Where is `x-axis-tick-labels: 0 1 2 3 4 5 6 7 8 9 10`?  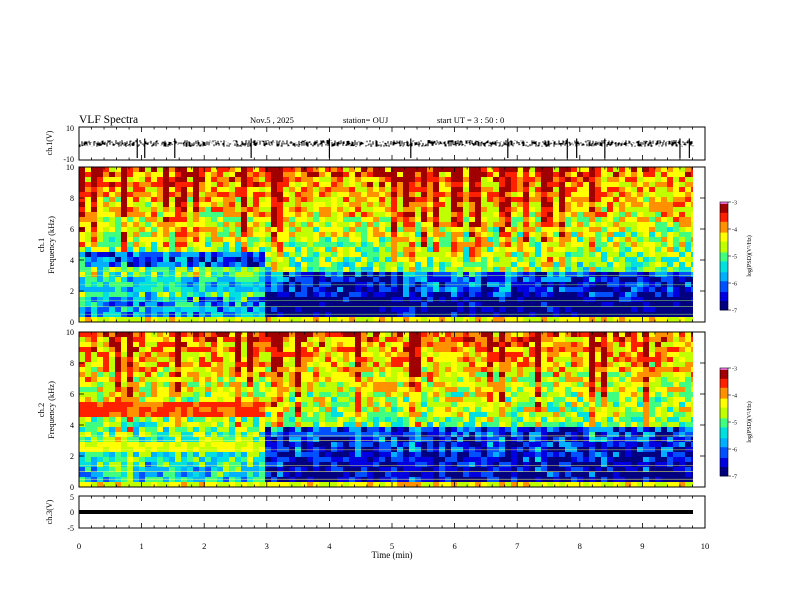 x-axis-tick-labels: 0 1 2 3 4 5 6 7 8 9 10 is located at coordinates (393, 546).